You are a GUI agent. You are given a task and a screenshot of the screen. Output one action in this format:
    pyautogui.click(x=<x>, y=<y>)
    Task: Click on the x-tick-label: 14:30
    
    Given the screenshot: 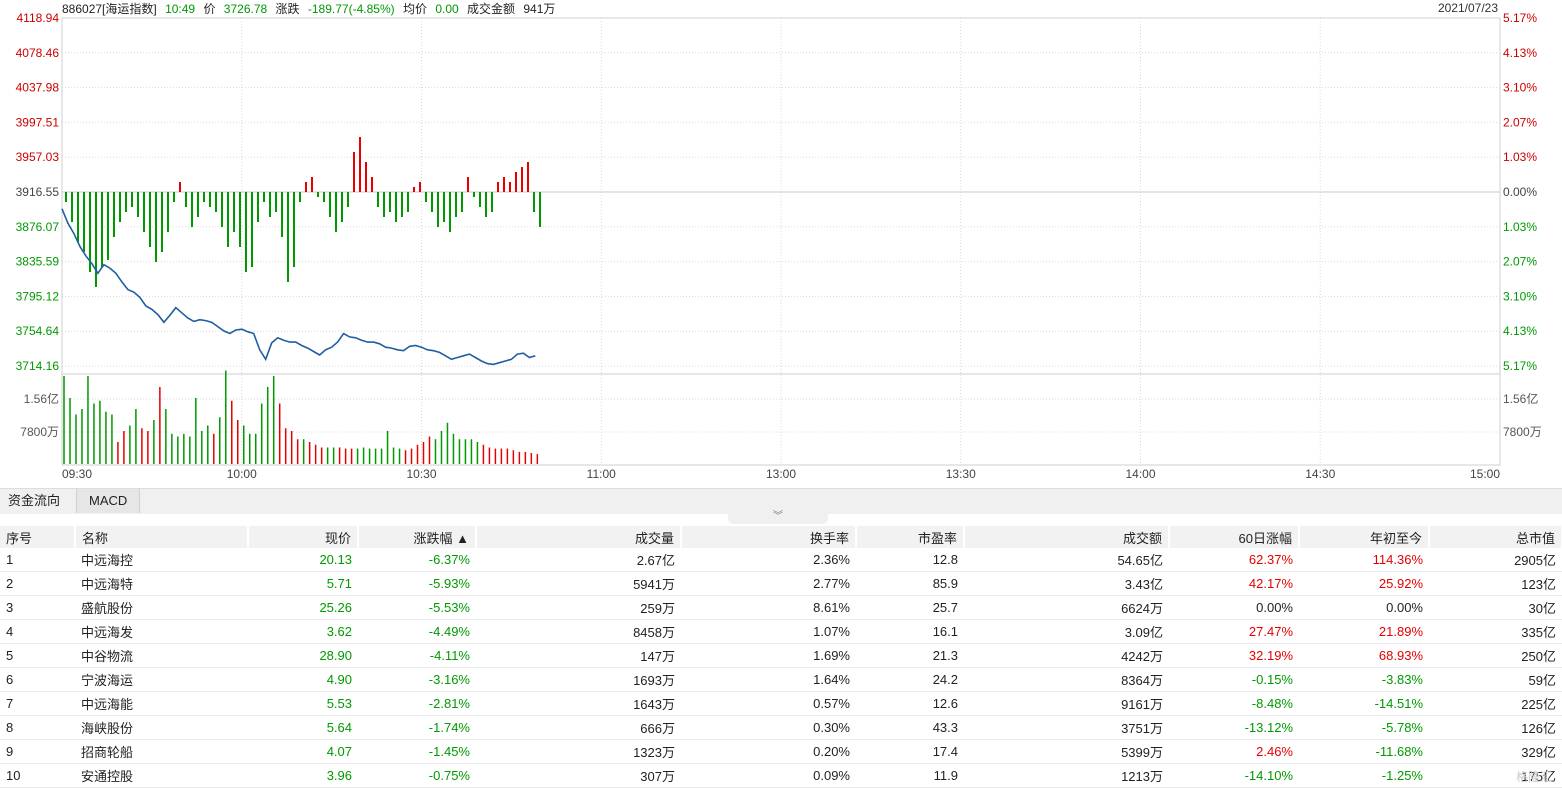 What is the action you would take?
    pyautogui.click(x=1320, y=474)
    